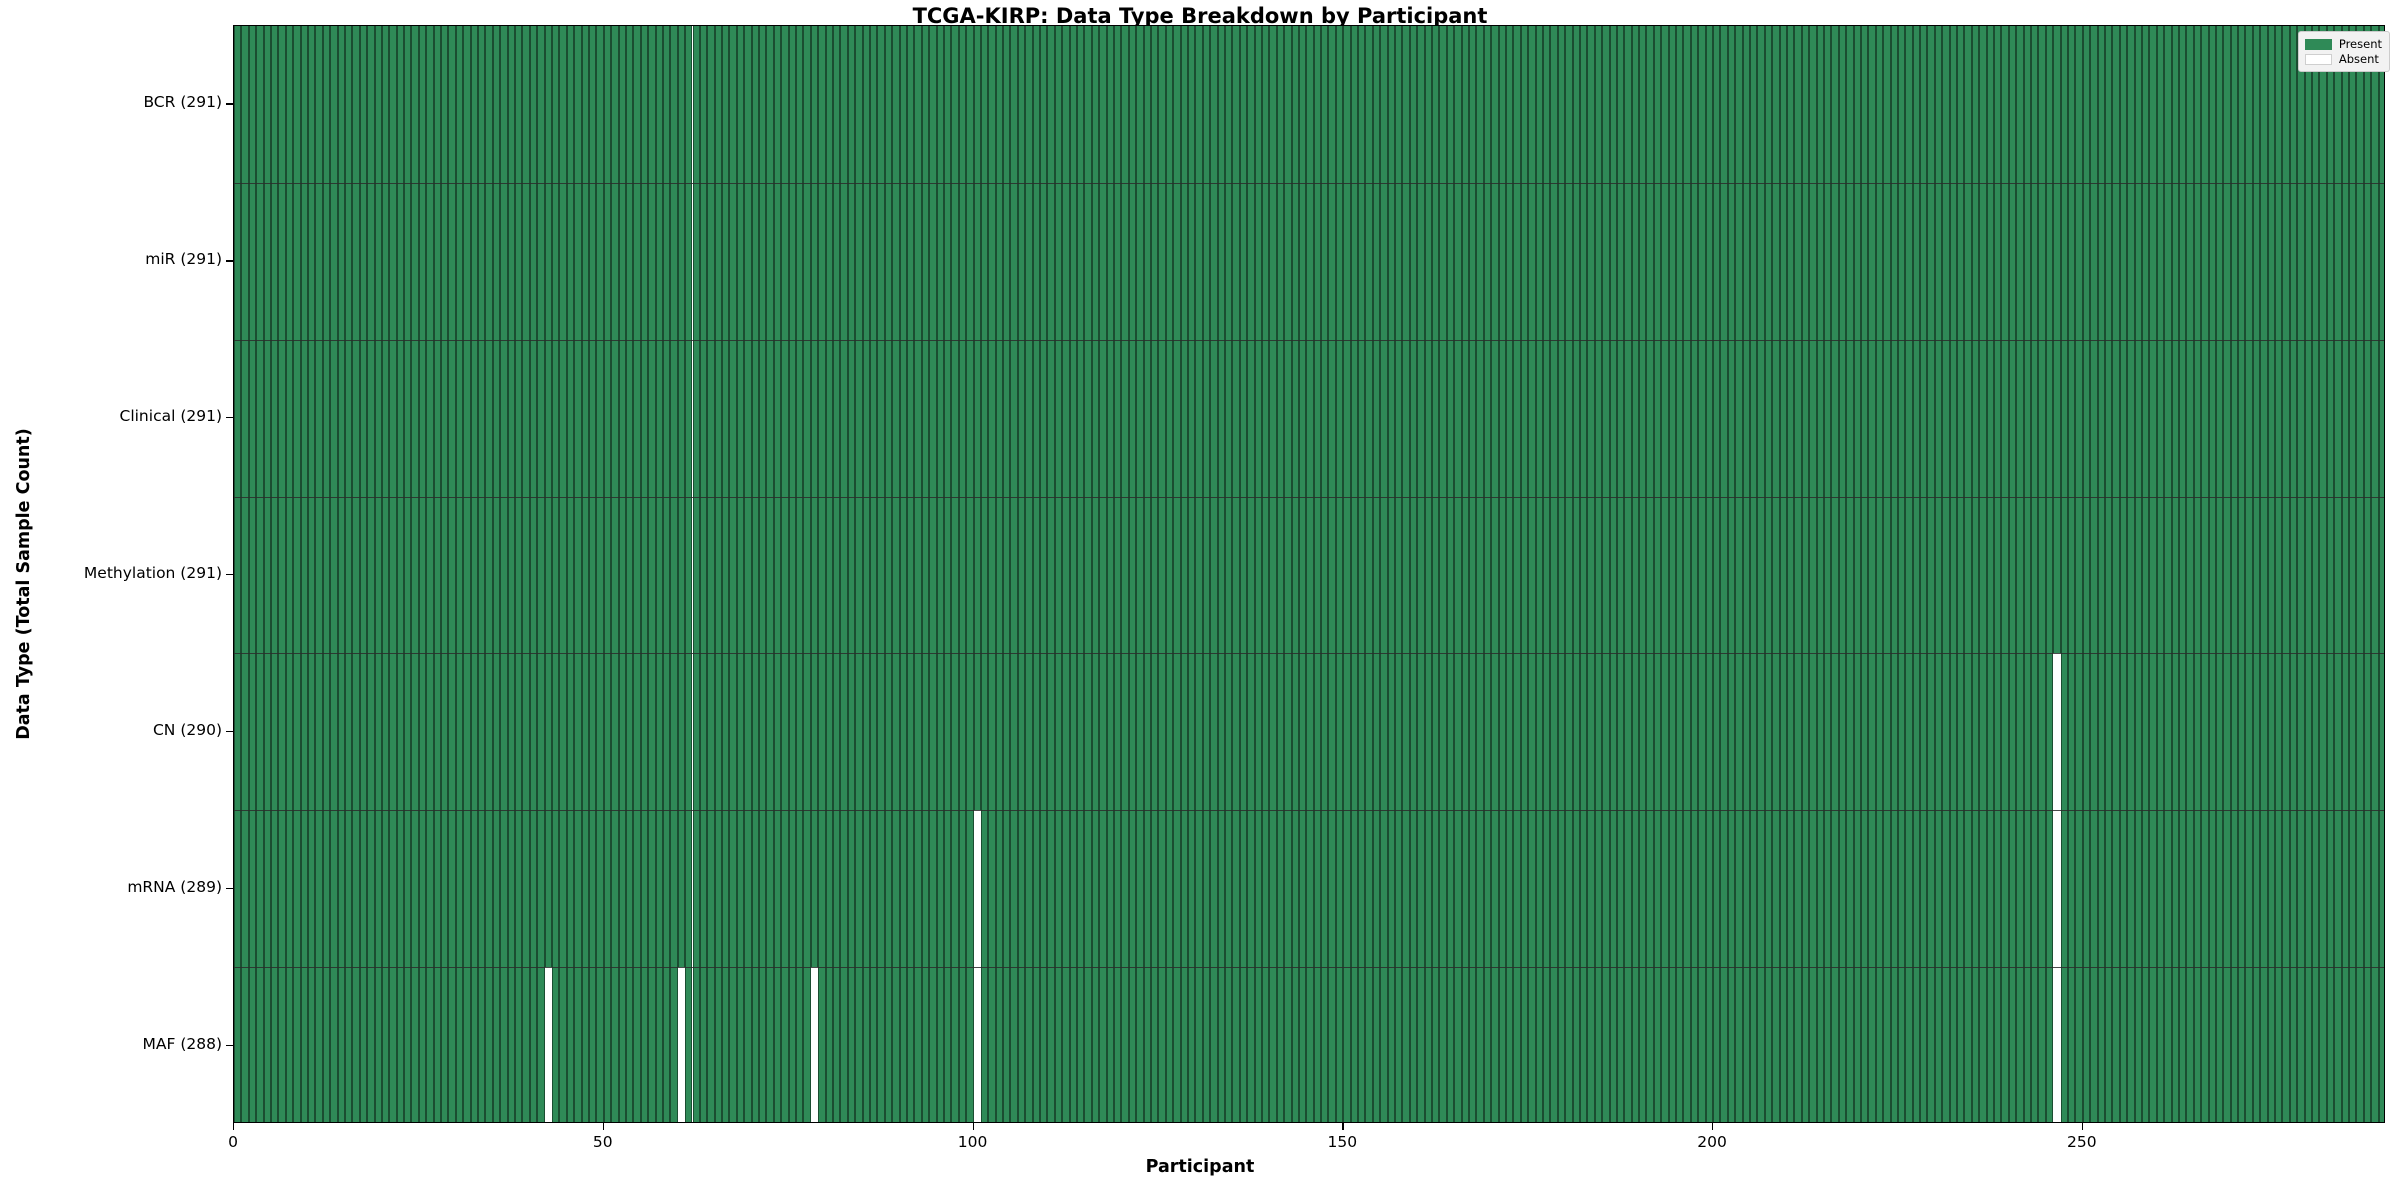 This screenshot has width=2400, height=1200. Describe the element at coordinates (1713, 1126) in the screenshot. I see `x-axis-tick-mark` at that location.